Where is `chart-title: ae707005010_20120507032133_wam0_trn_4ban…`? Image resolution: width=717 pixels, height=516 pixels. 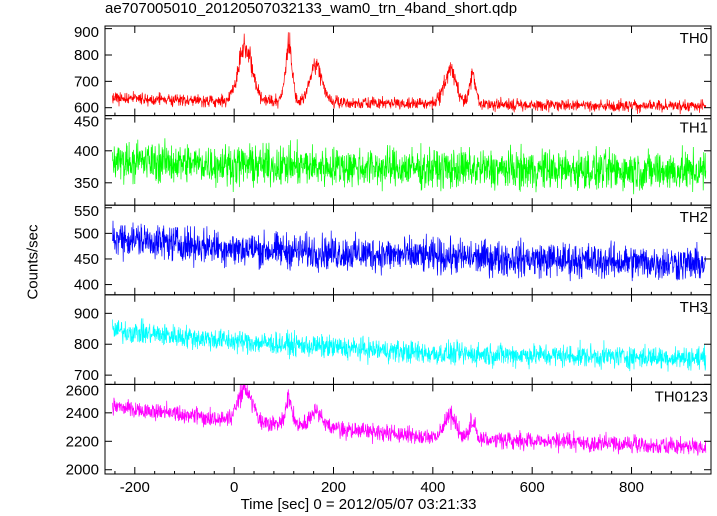
chart-title: ae707005010_20120507032133_wam0_trn_4ban… is located at coordinates (311, 8).